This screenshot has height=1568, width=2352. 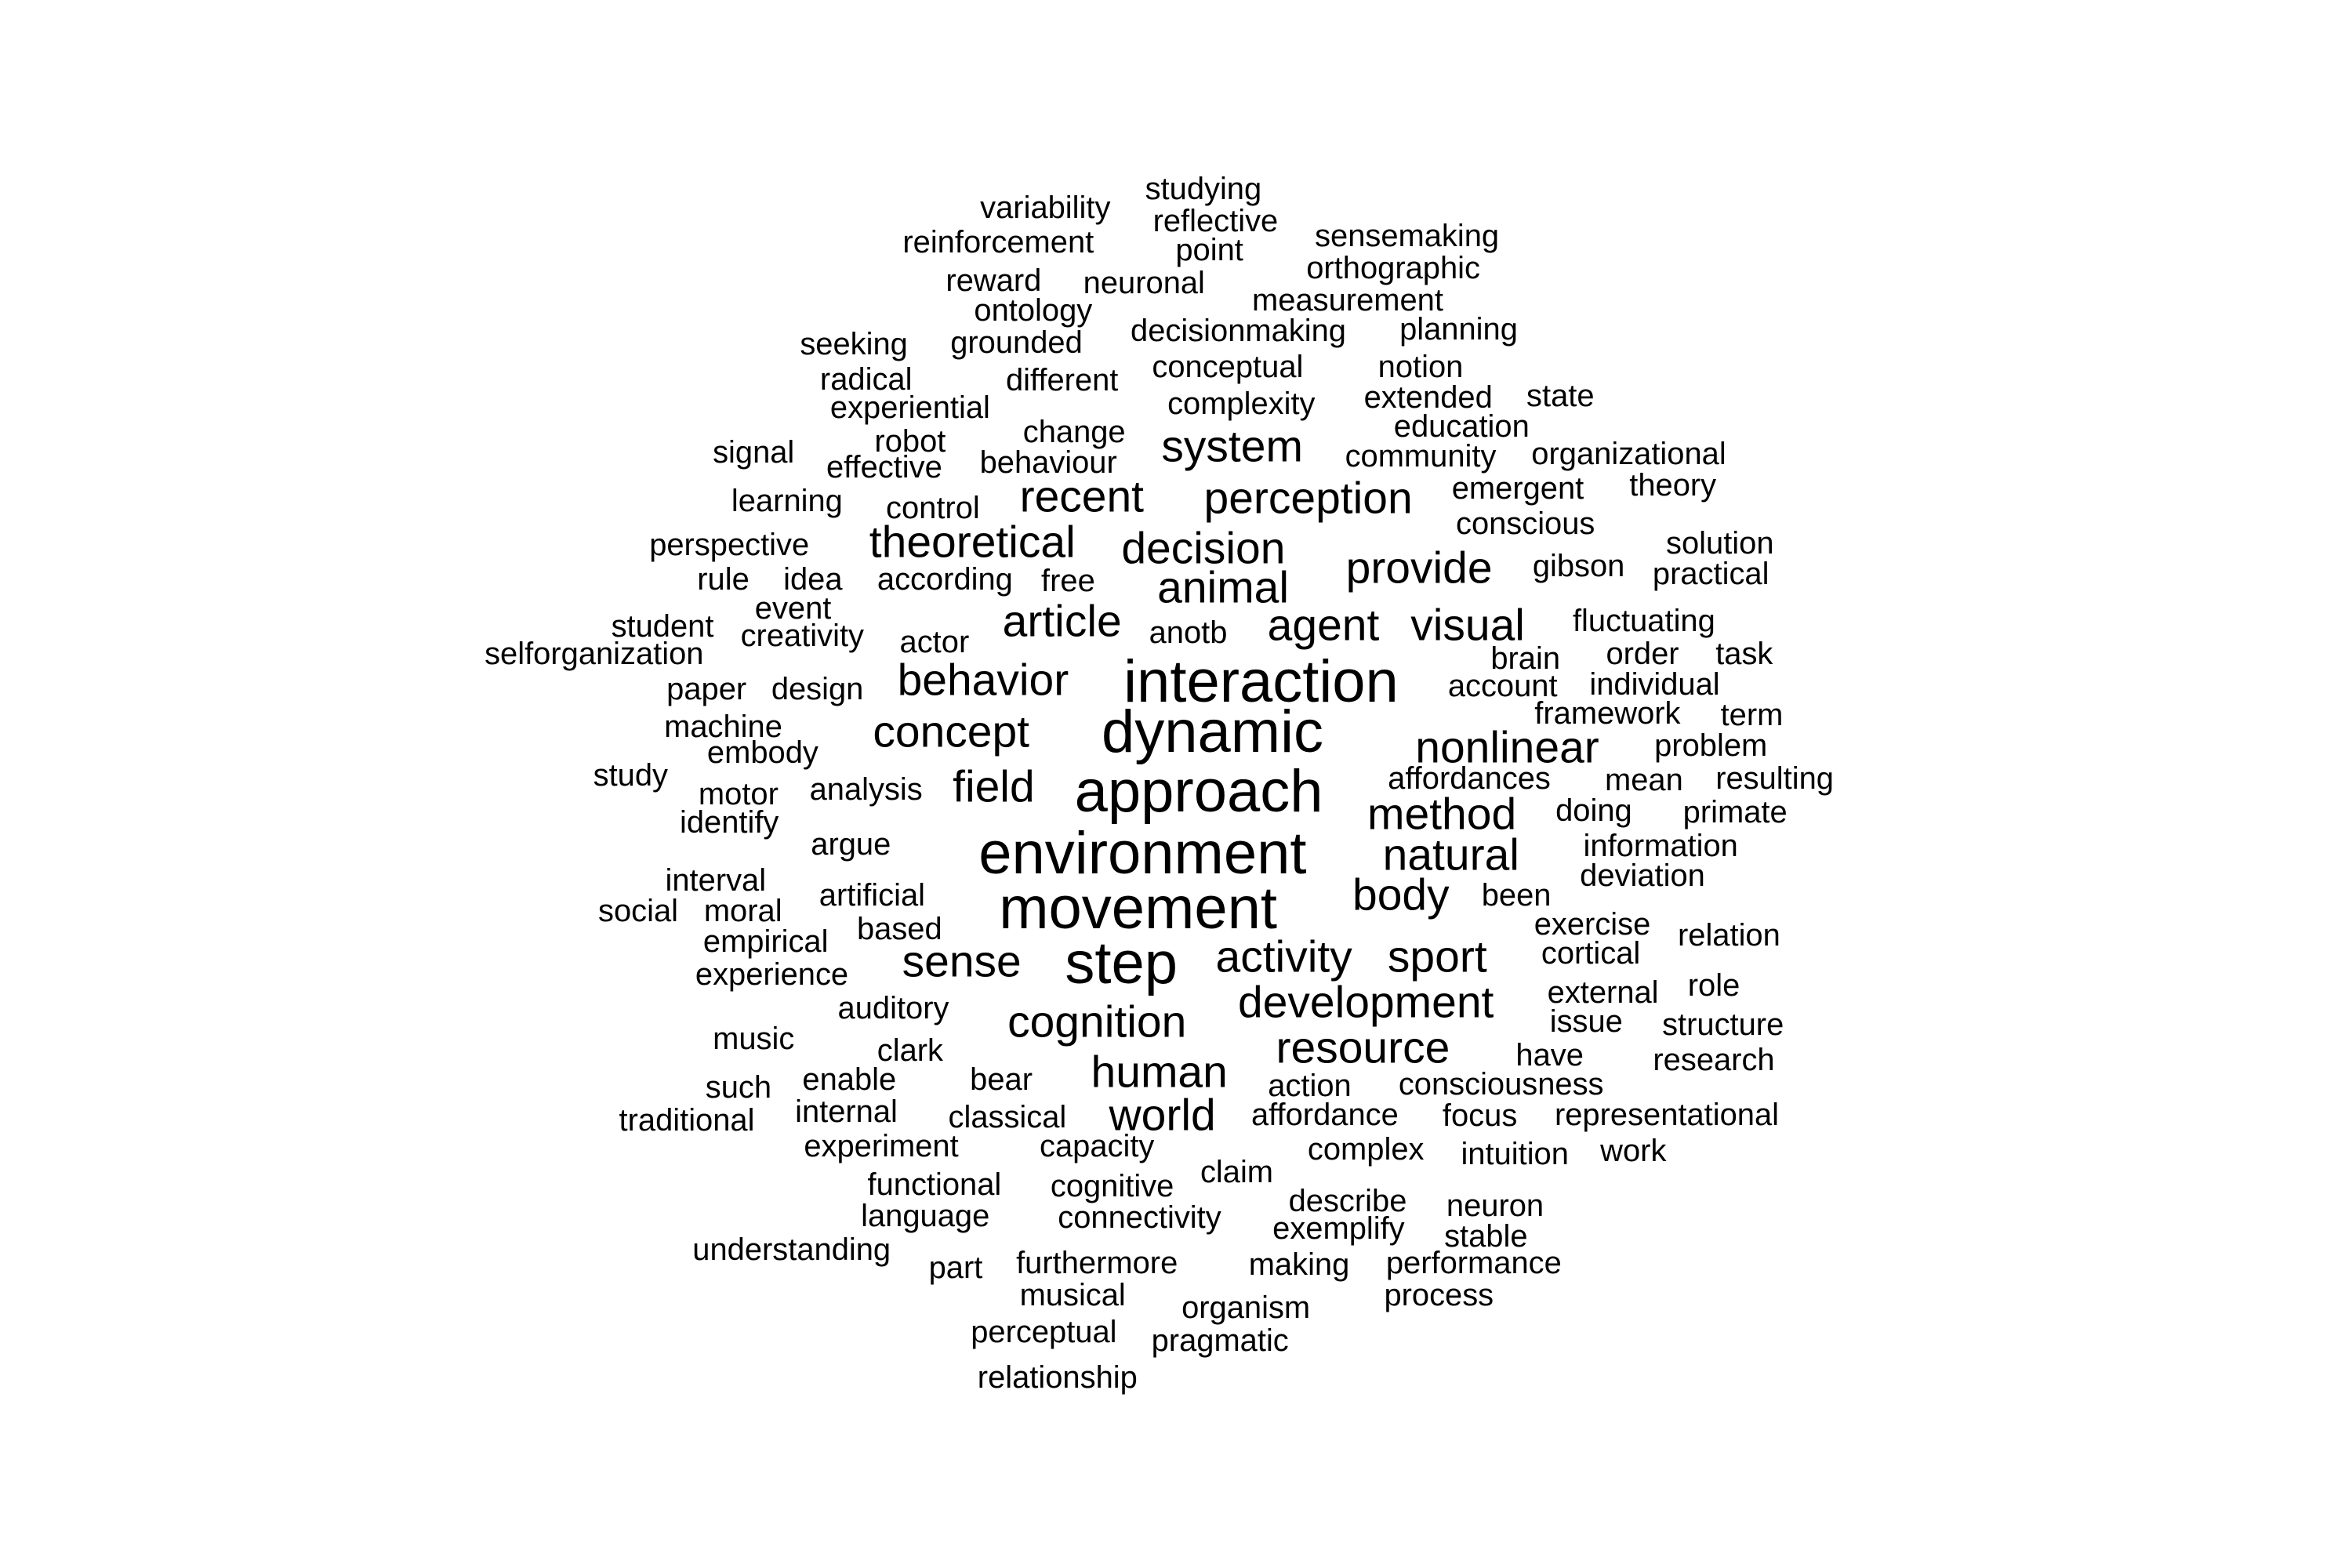 I want to click on word-intuition: intuition, so click(x=1515, y=1153).